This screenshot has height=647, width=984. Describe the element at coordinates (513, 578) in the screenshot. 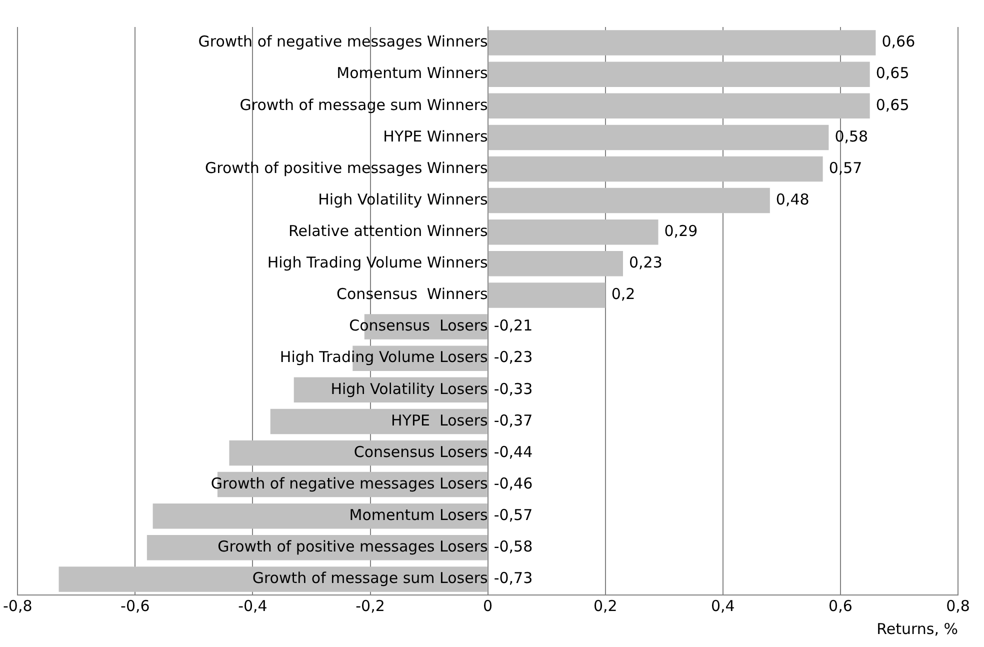

I see `data-label: -0,73` at that location.